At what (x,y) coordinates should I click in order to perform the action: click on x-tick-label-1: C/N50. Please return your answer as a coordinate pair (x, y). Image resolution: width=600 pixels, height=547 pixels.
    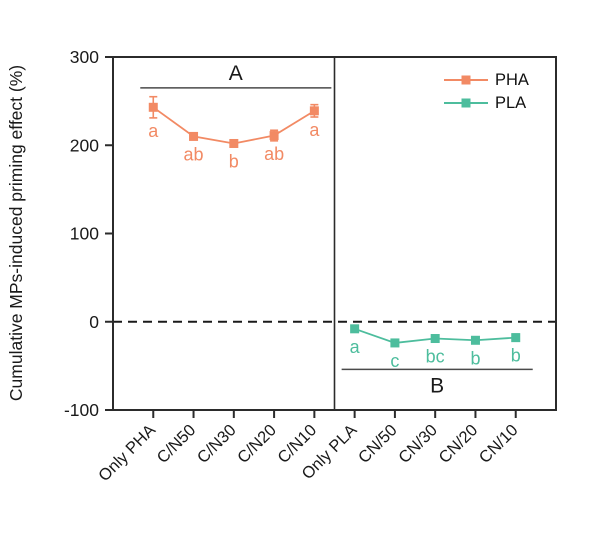
    Looking at the image, I should click on (177, 444).